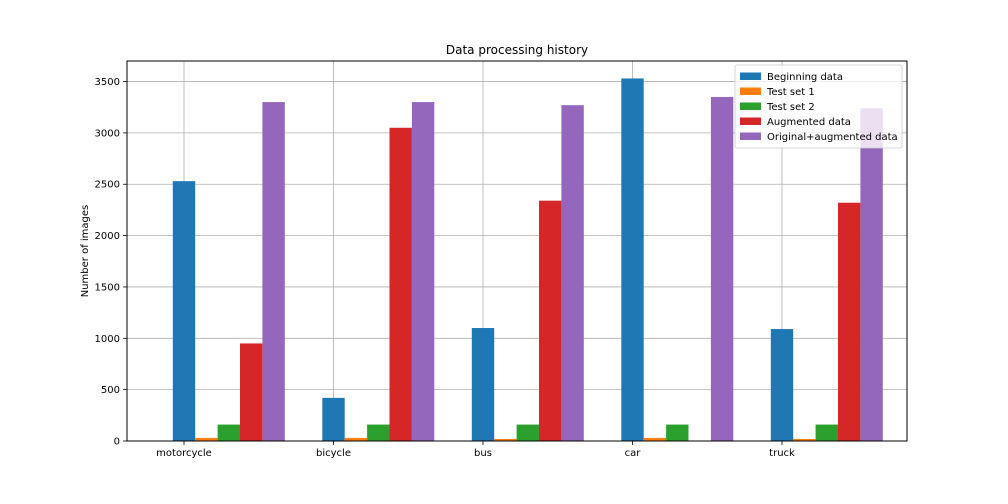  Describe the element at coordinates (517, 50) in the screenshot. I see `chart-title: Data processing history` at that location.